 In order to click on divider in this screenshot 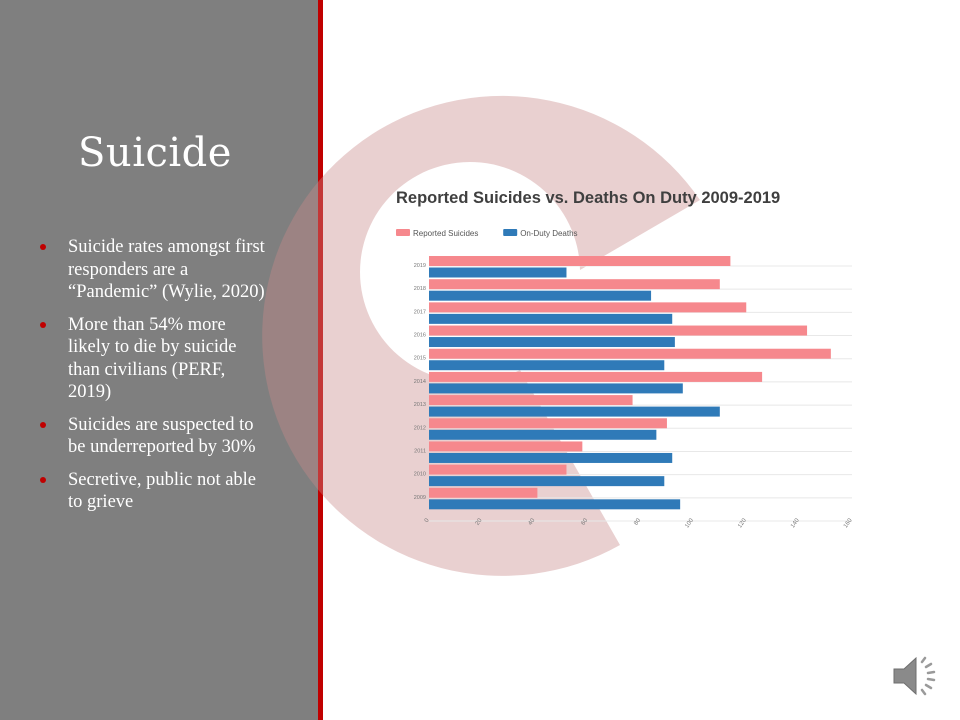, I will do `click(320, 360)`.